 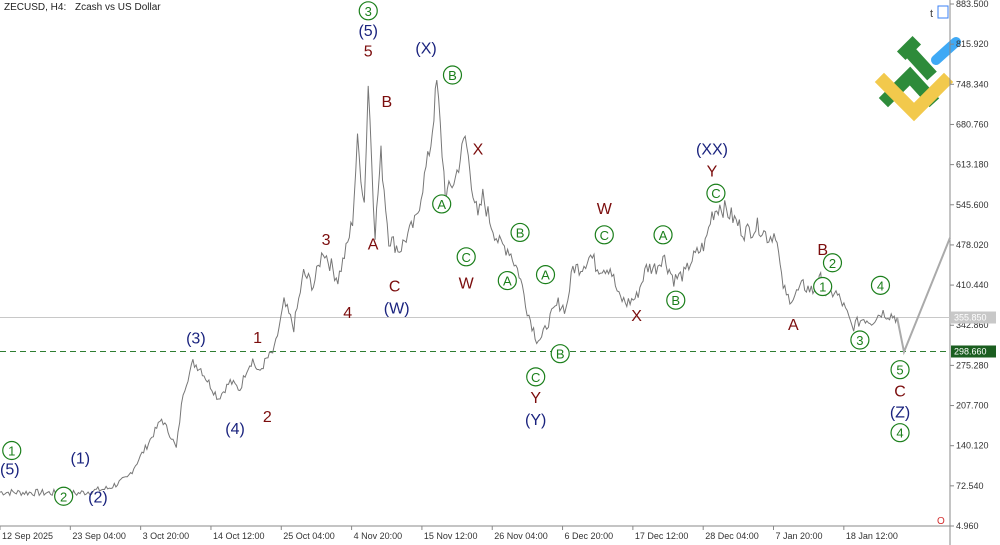 I want to click on record-icon: O, so click(x=941, y=521).